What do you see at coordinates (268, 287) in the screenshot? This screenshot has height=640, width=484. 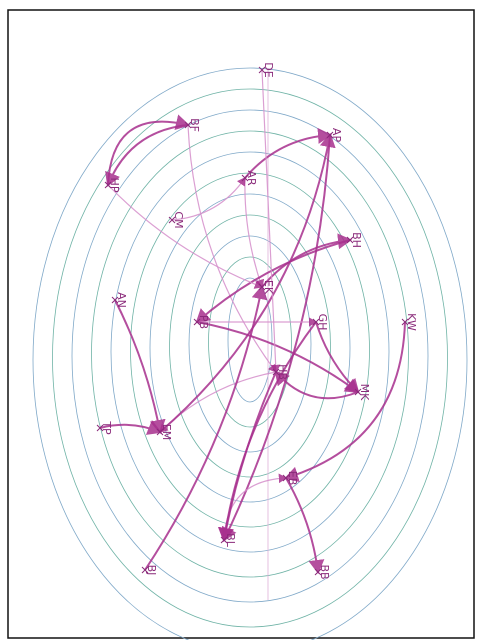 I see `node-label: EK` at bounding box center [268, 287].